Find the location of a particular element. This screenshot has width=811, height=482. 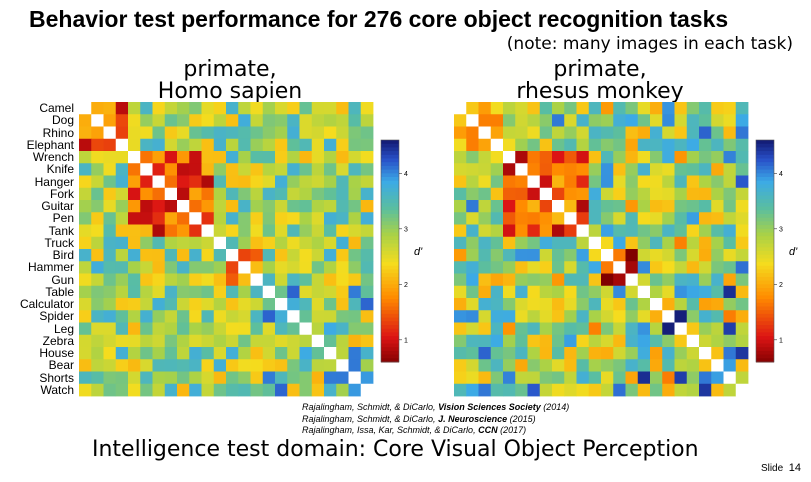

row-label: Pen is located at coordinates (63, 218).